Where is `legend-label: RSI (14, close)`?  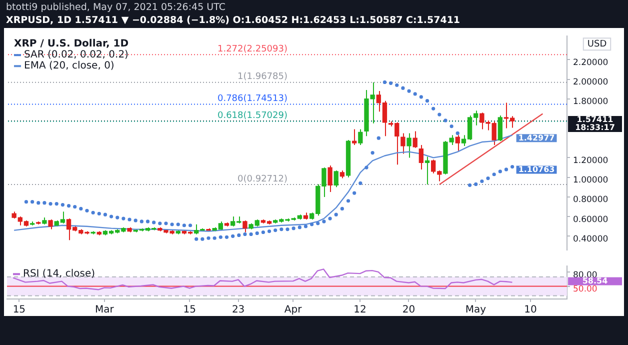
legend-label: RSI (14, close) is located at coordinates (59, 274).